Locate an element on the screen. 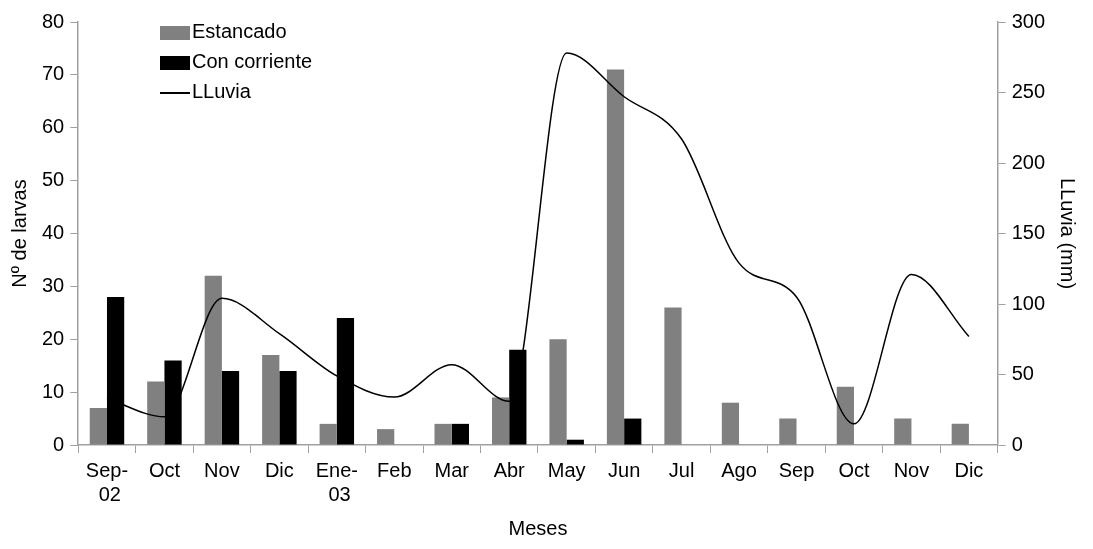  x-tick-label: Feb is located at coordinates (394, 469).